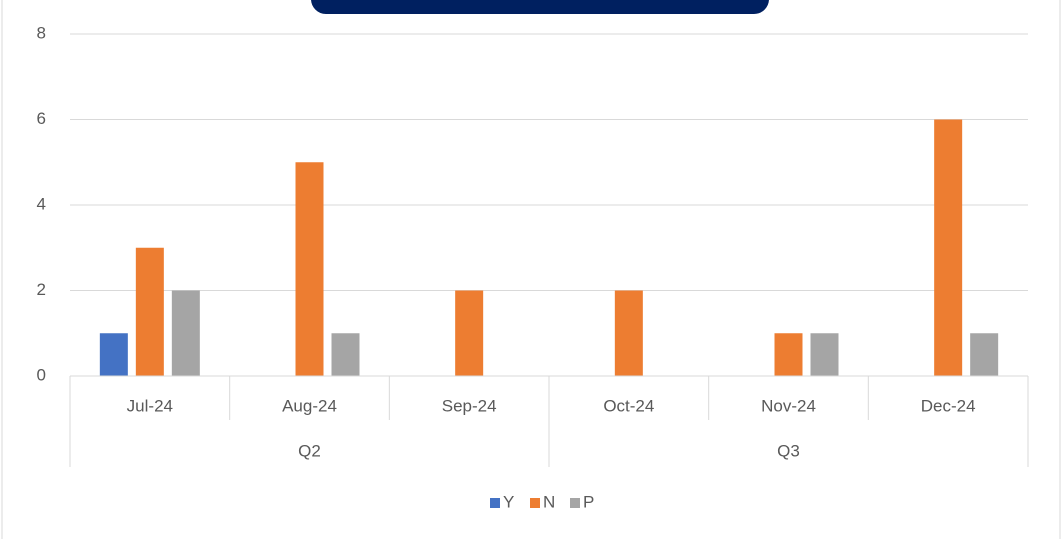 Image resolution: width=1063 pixels, height=539 pixels. Describe the element at coordinates (41, 289) in the screenshot. I see `y-tick-label: 2` at that location.